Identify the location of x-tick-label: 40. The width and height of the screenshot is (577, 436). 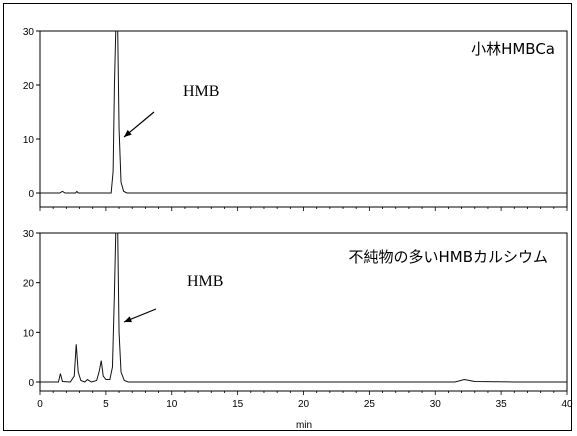
(567, 404).